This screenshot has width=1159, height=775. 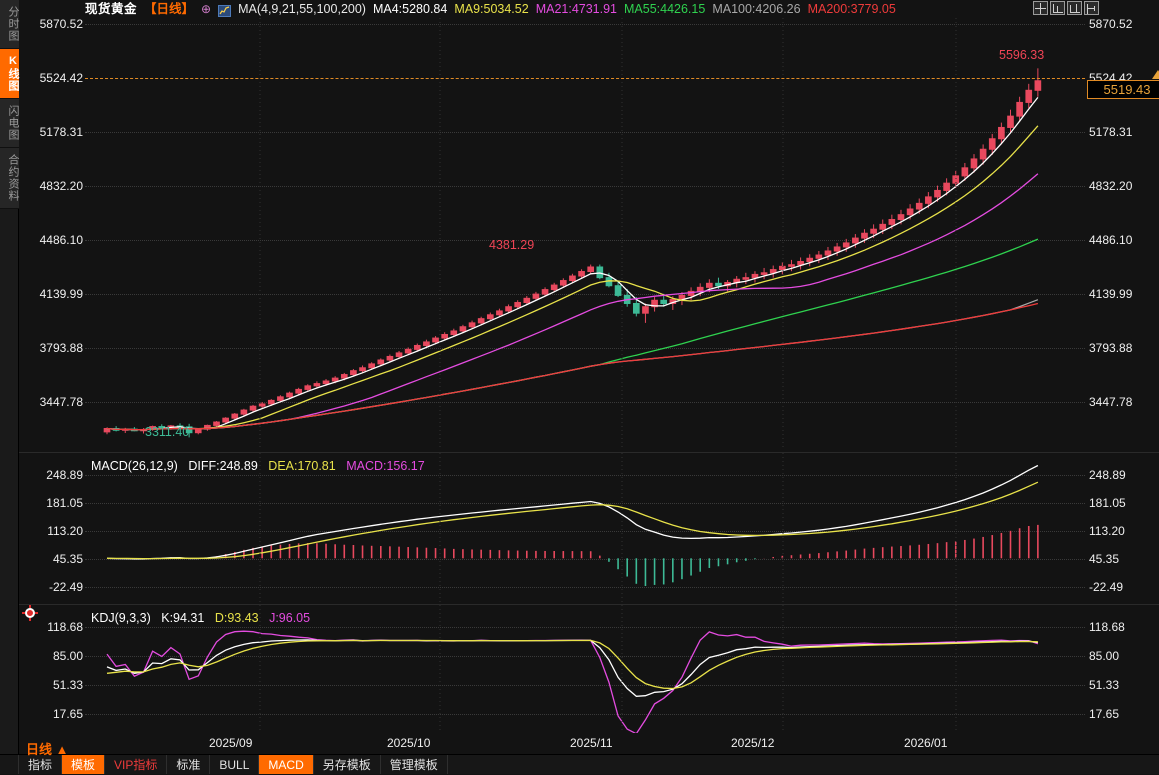 I want to click on macd-y-label-left-3: 45.35, so click(x=67, y=559).